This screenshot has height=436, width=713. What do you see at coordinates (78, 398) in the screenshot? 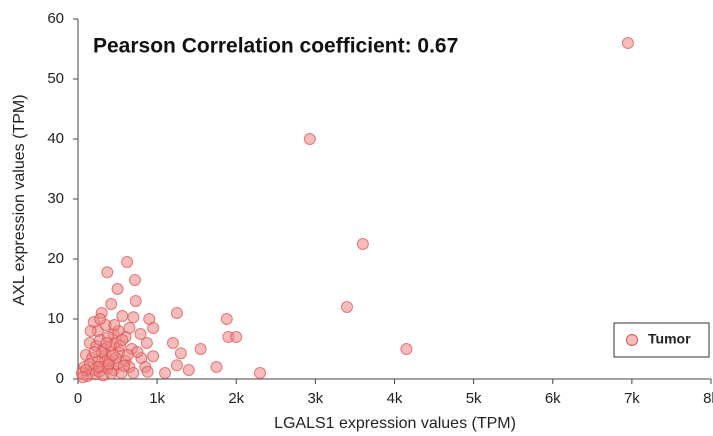
I see `x-tick-label: 0` at bounding box center [78, 398].